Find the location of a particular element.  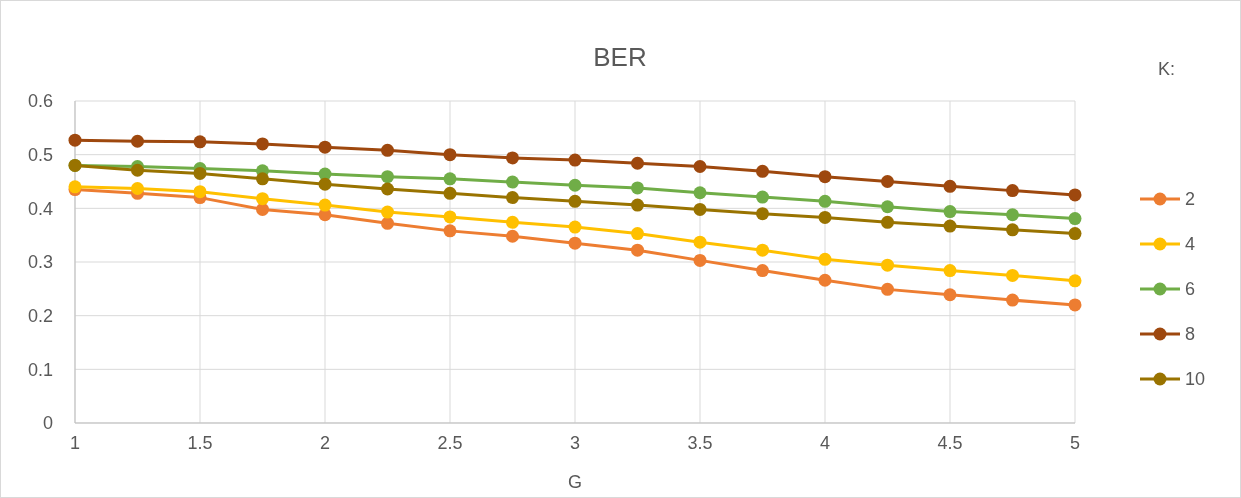

x-tick-label: 1.5 is located at coordinates (200, 443).